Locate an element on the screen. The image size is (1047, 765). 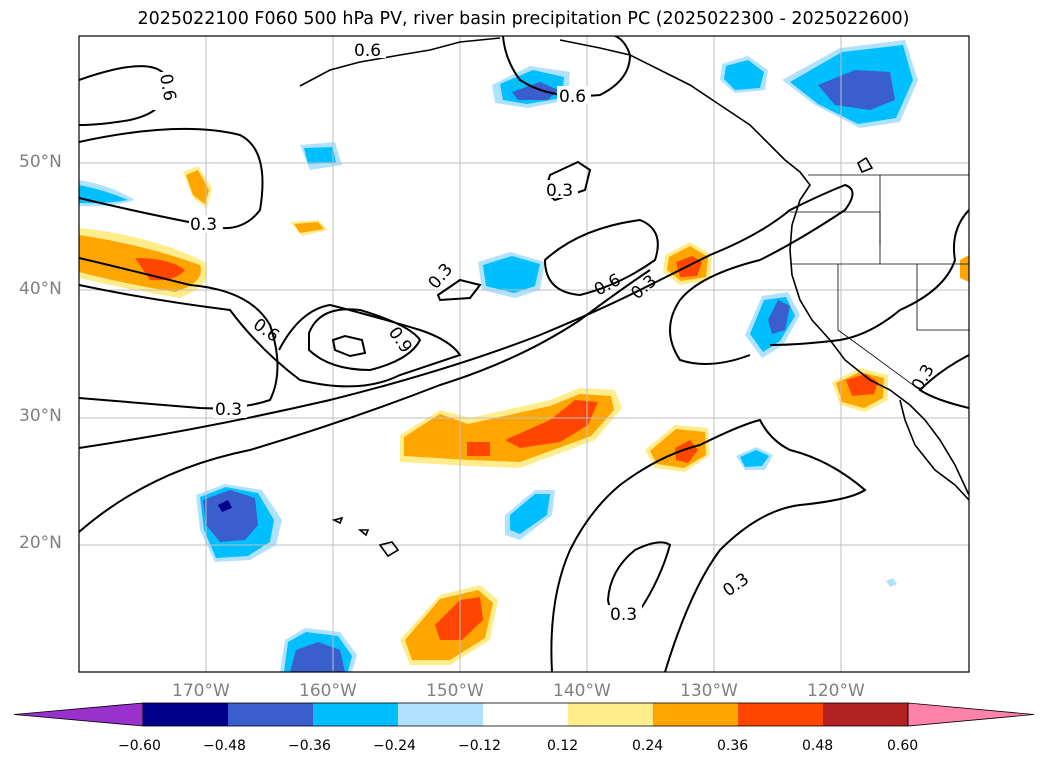
colorbar is located at coordinates (524, 714).